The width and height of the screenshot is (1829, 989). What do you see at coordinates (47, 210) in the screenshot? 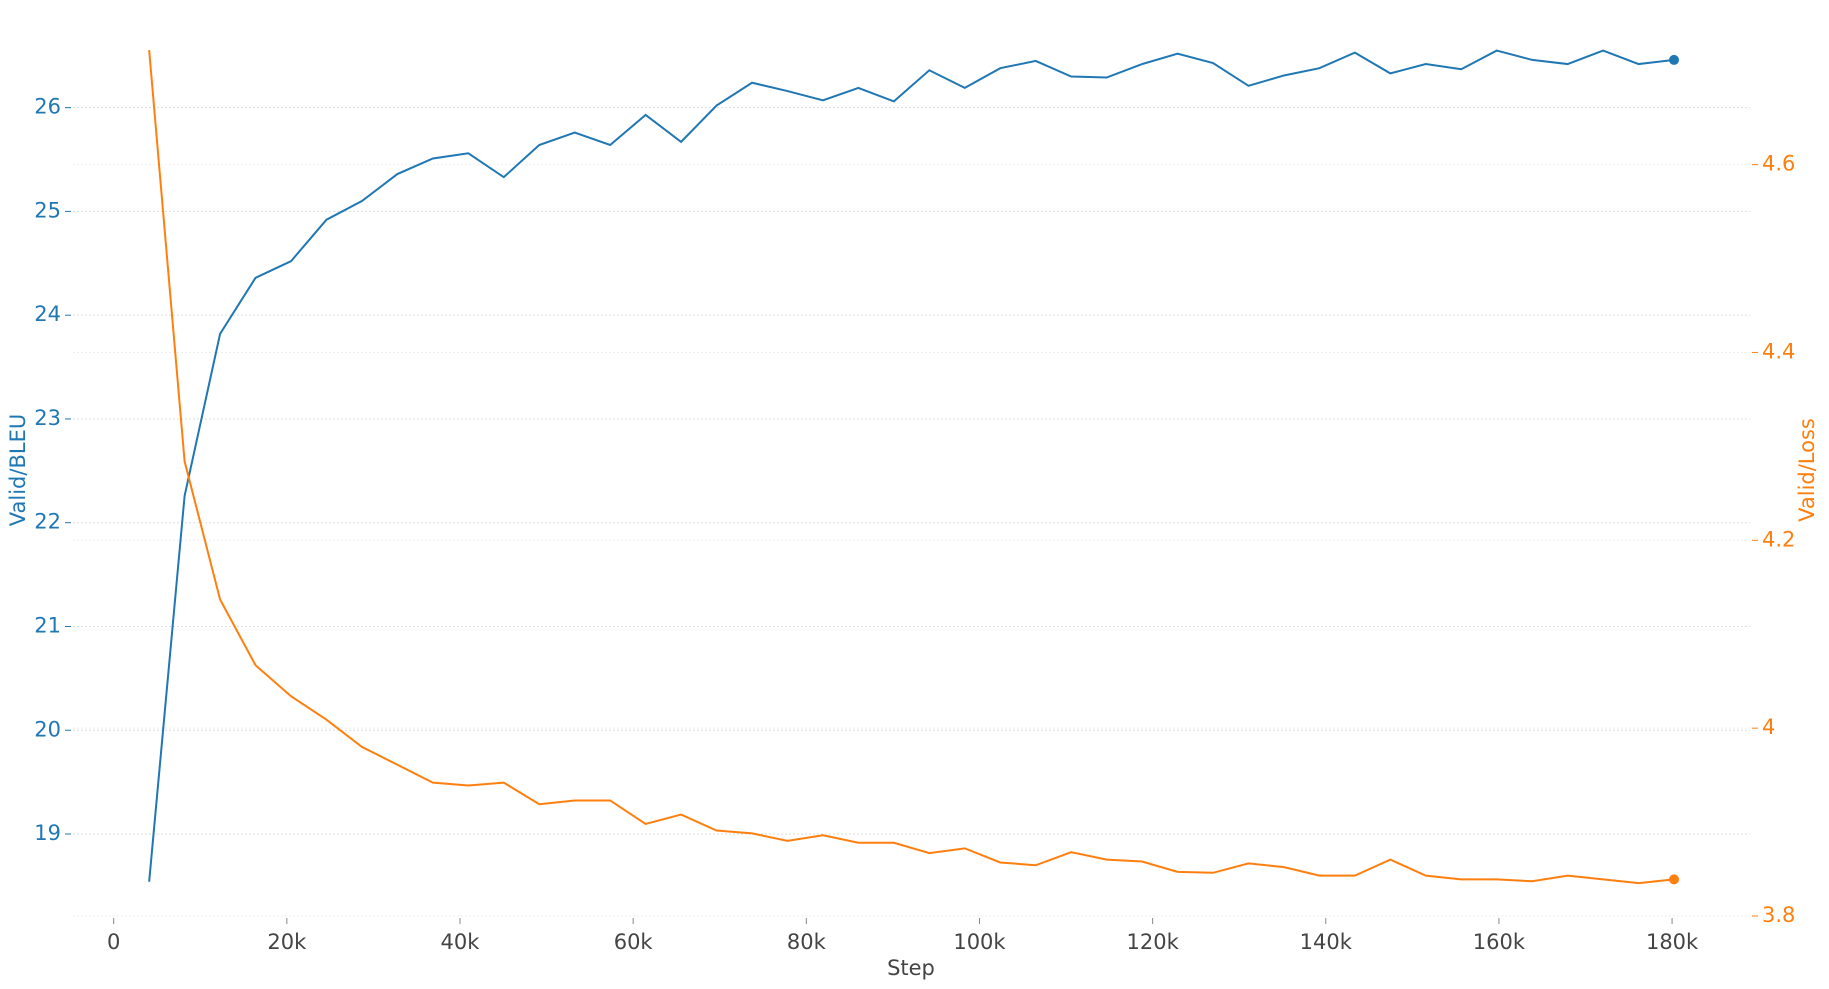
I see `y-tick-label: 25` at bounding box center [47, 210].